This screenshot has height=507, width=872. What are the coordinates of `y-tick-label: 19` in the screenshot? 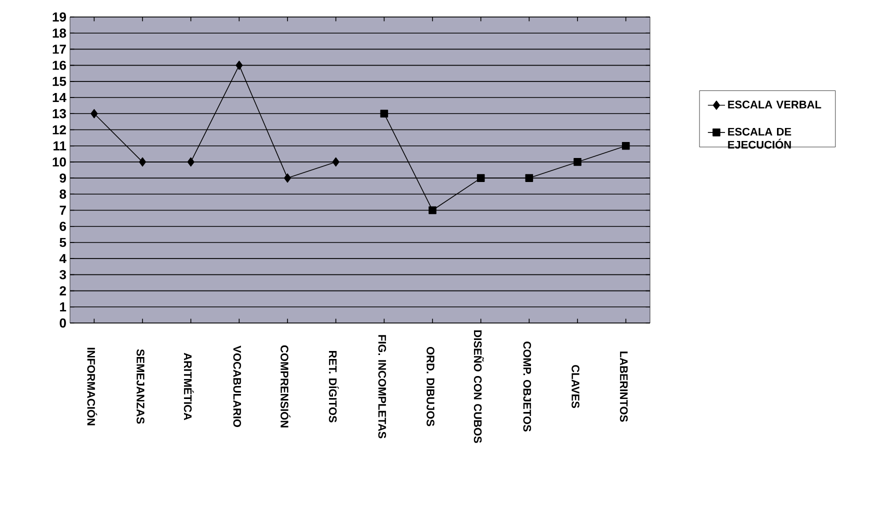 It's located at (59, 17).